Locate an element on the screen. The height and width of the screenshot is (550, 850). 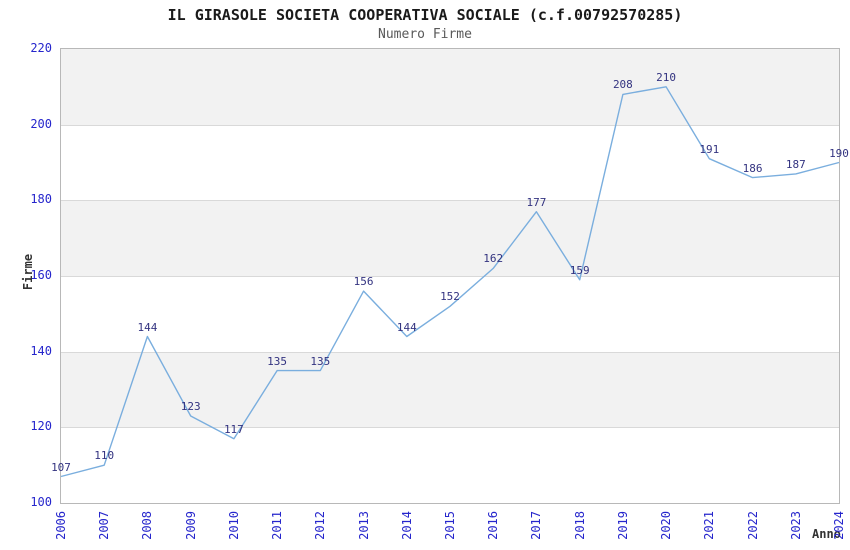
x-tick-label: 2012 is located at coordinates (320, 525).